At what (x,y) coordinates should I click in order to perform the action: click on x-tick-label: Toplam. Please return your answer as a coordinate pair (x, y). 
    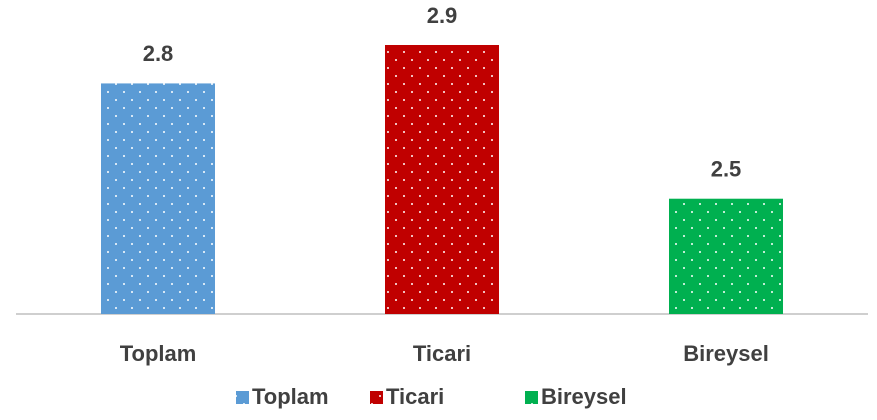
    Looking at the image, I should click on (158, 353).